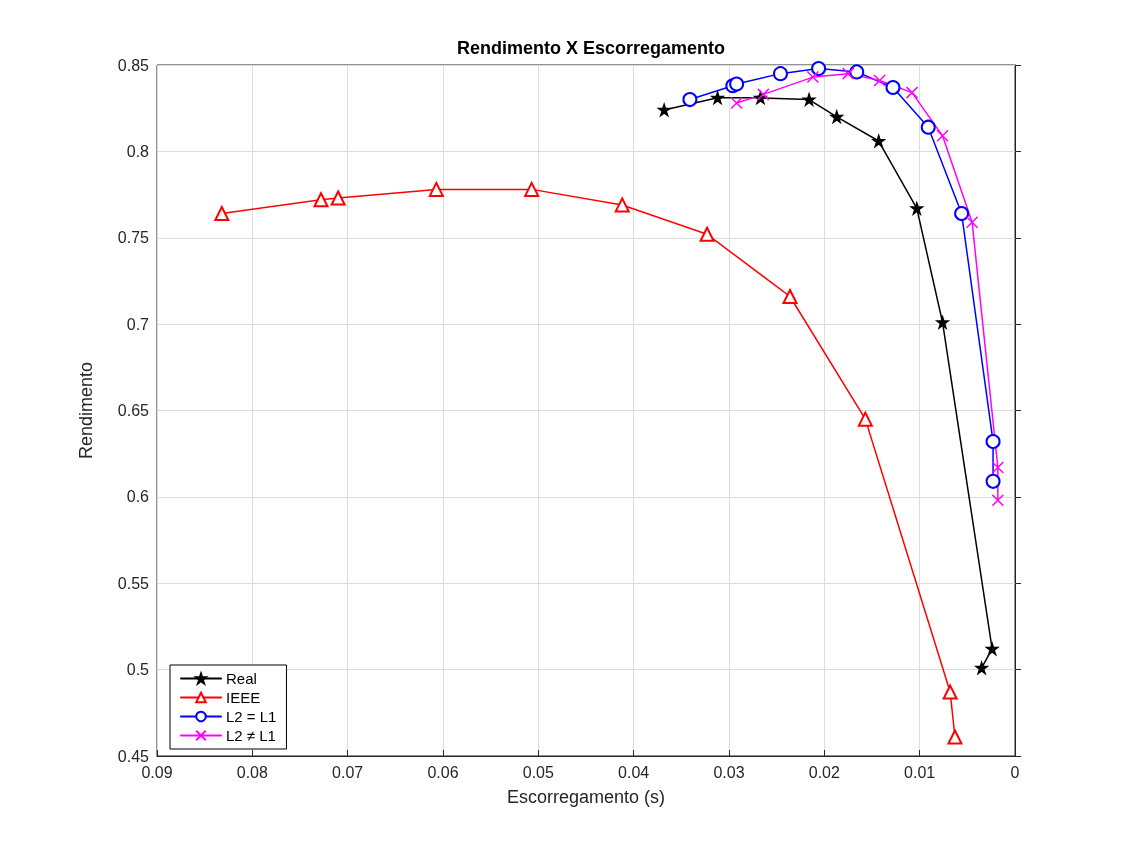 The image size is (1125, 844). Describe the element at coordinates (591, 48) in the screenshot. I see `chart-title: Rendimento X Escorregamento` at that location.